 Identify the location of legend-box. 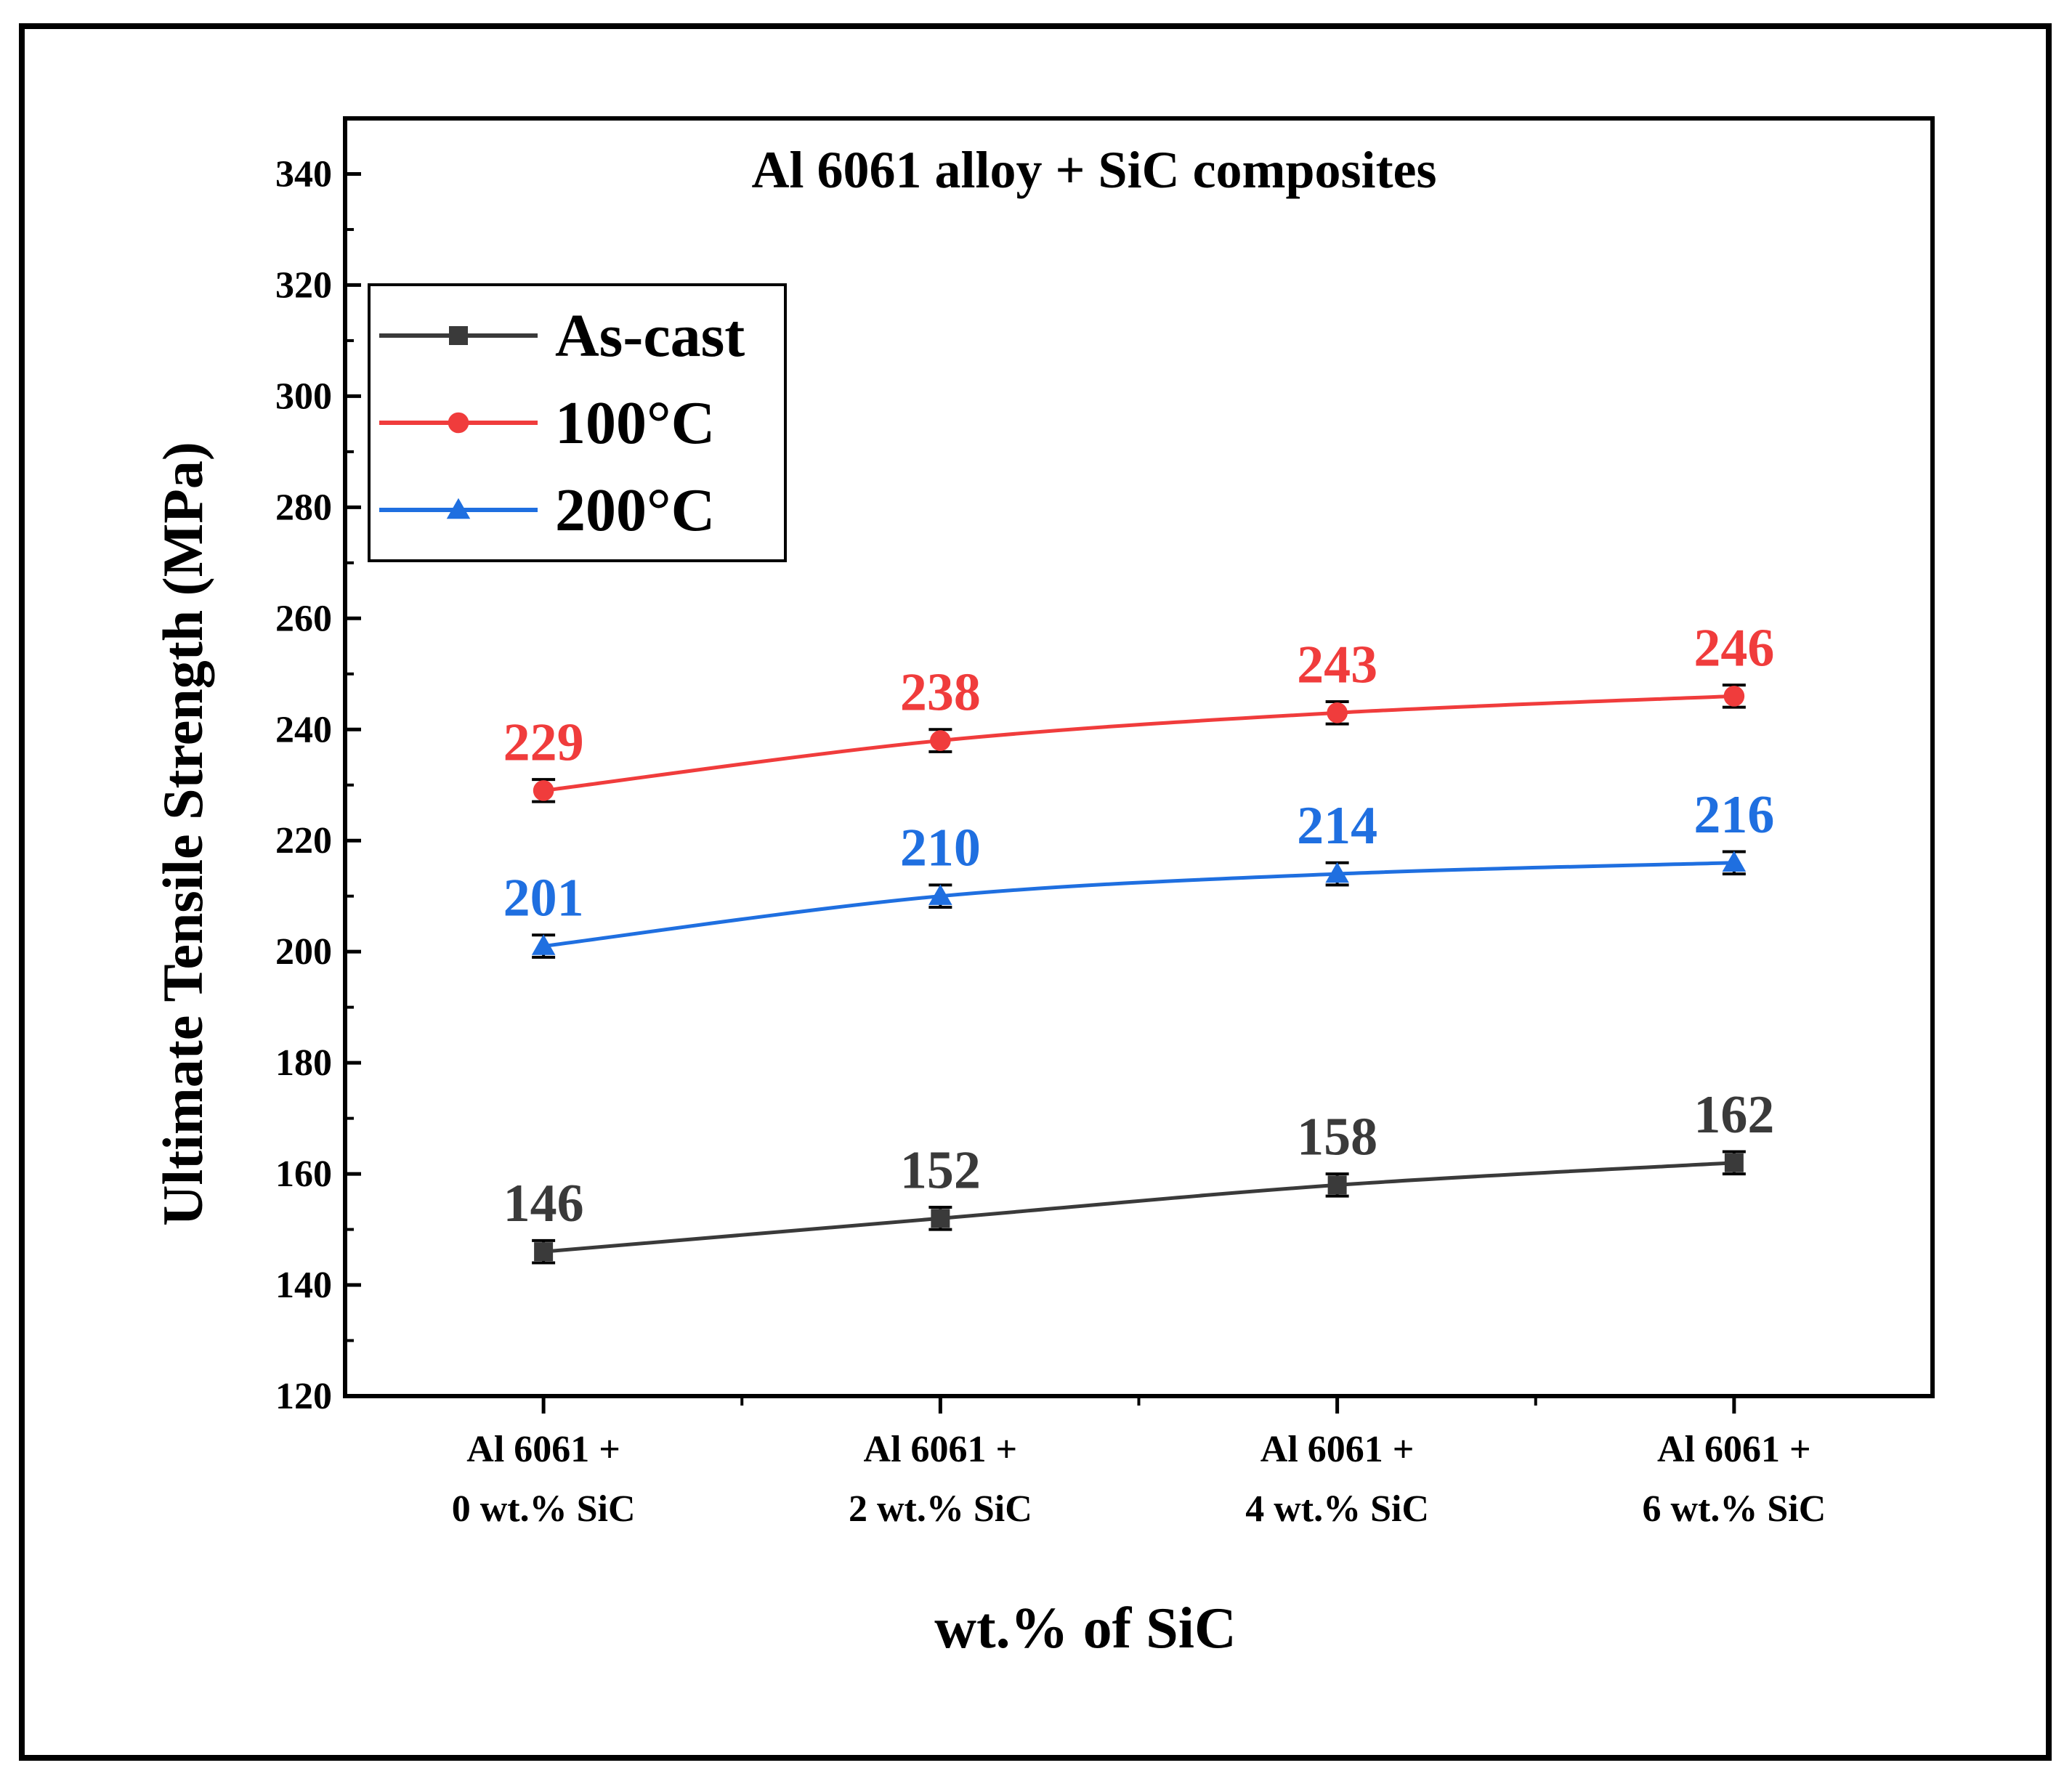
(577, 423).